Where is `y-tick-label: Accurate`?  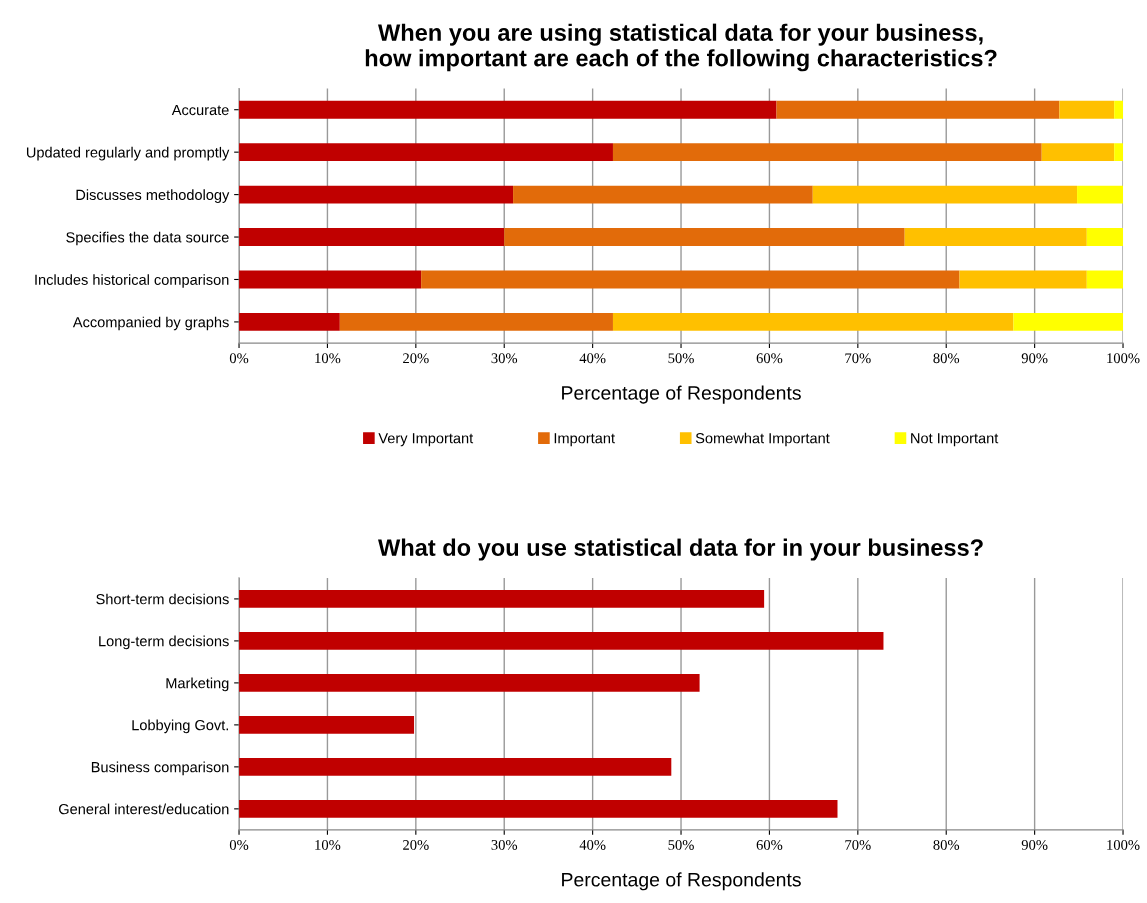 y-tick-label: Accurate is located at coordinates (200, 110).